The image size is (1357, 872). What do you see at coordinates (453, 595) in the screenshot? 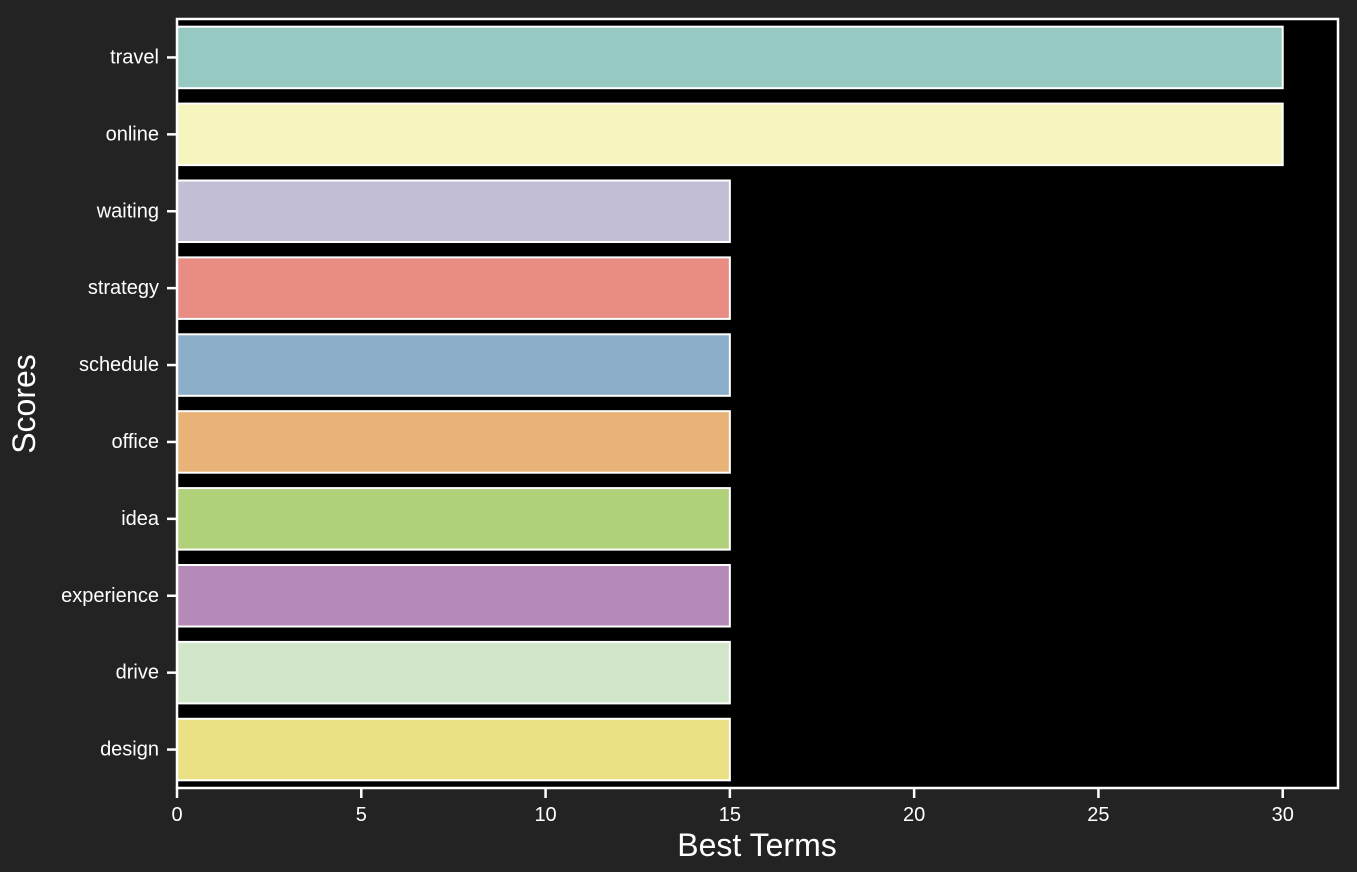
I see `bar-experience` at bounding box center [453, 595].